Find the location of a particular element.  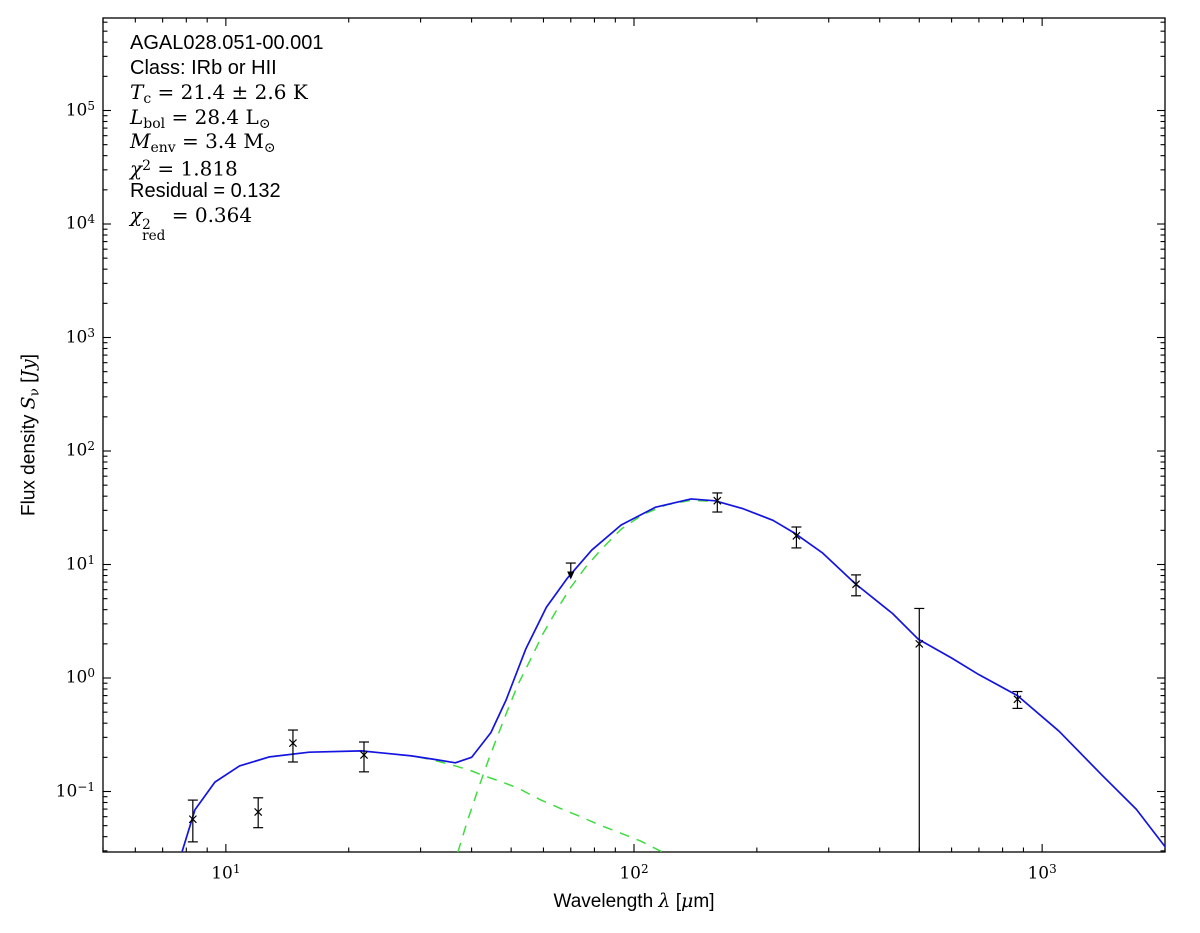

text-segment: = 1.818 is located at coordinates (194, 168).